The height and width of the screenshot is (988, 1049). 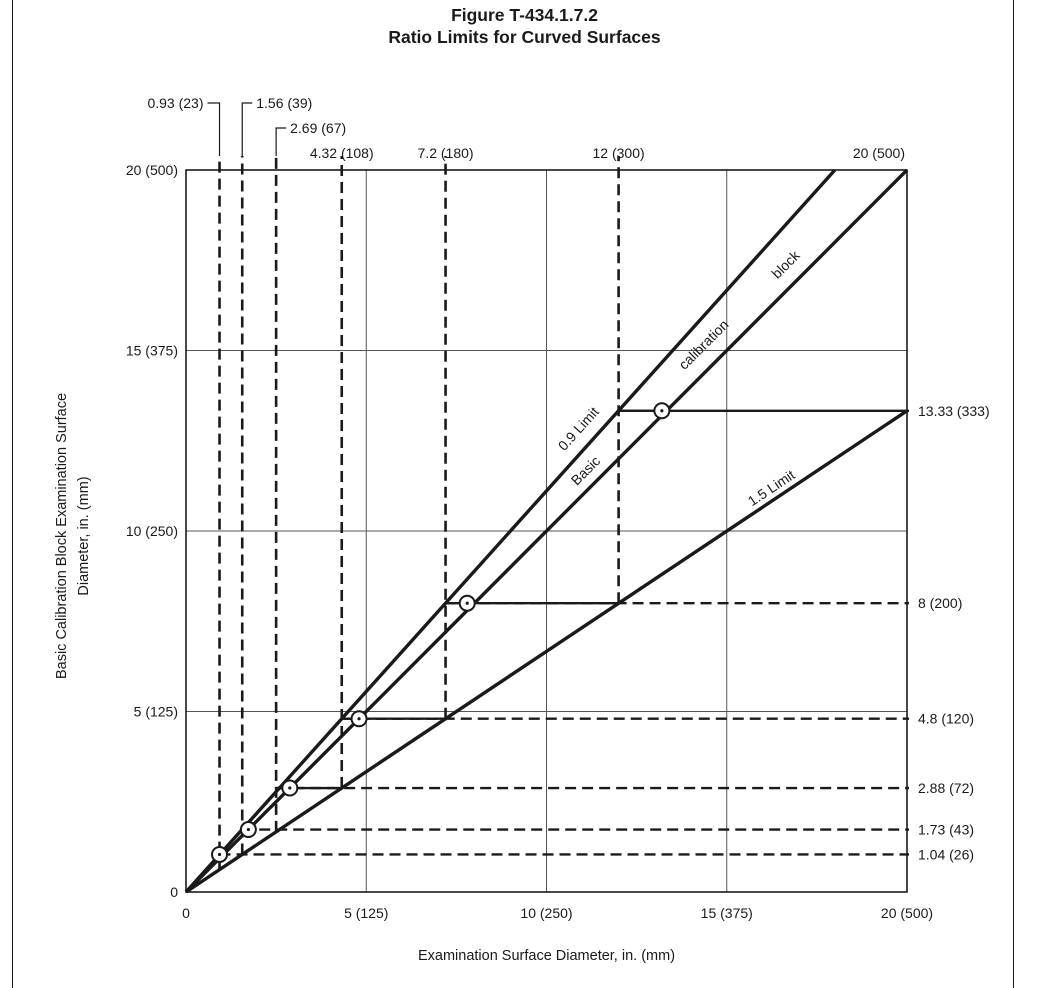 I want to click on y-tick-label: 10 (250), so click(x=152, y=531).